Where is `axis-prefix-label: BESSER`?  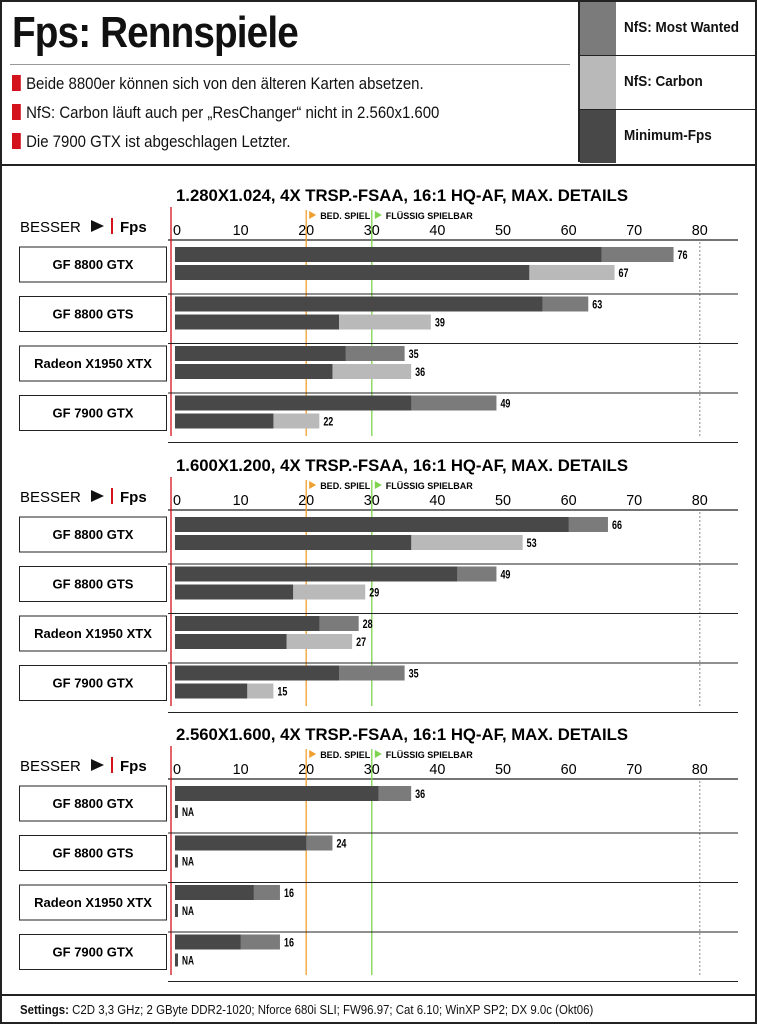
axis-prefix-label: BESSER is located at coordinates (50, 497).